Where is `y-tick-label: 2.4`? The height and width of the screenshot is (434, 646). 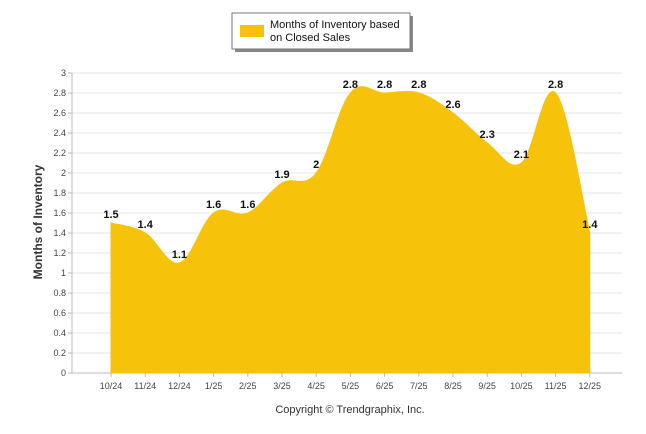
y-tick-label: 2.4 is located at coordinates (59, 133).